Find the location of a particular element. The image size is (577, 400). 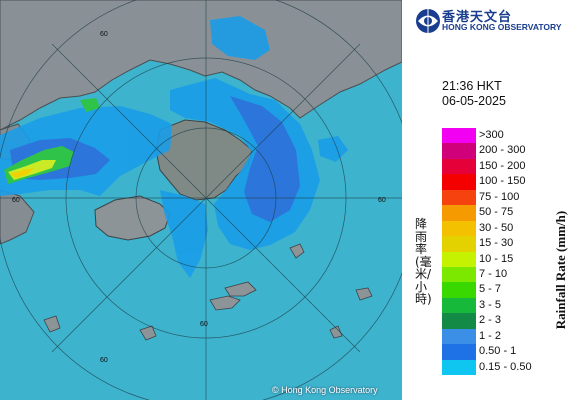

legend-label: 75 - 100 is located at coordinates (499, 196).